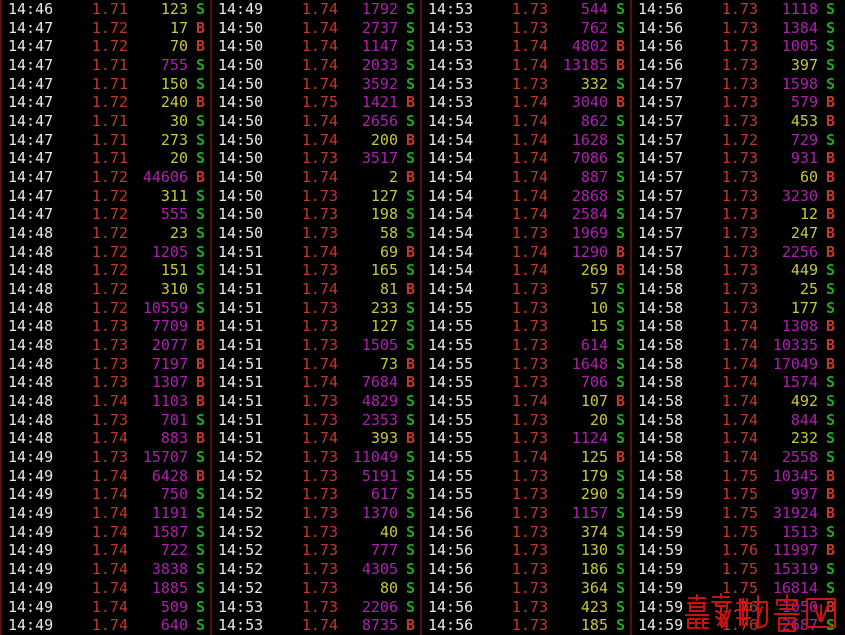 The image size is (845, 635). Describe the element at coordinates (106, 65) in the screenshot. I see `tape-row: 14:47 1.71 755 S` at that location.